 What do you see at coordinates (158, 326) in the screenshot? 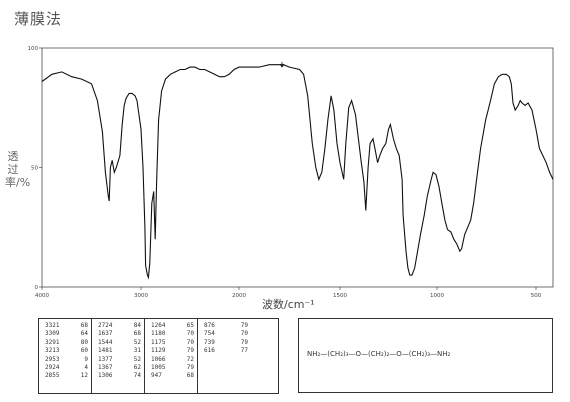
I see `peak-wavenumber: 1264` at bounding box center [158, 326].